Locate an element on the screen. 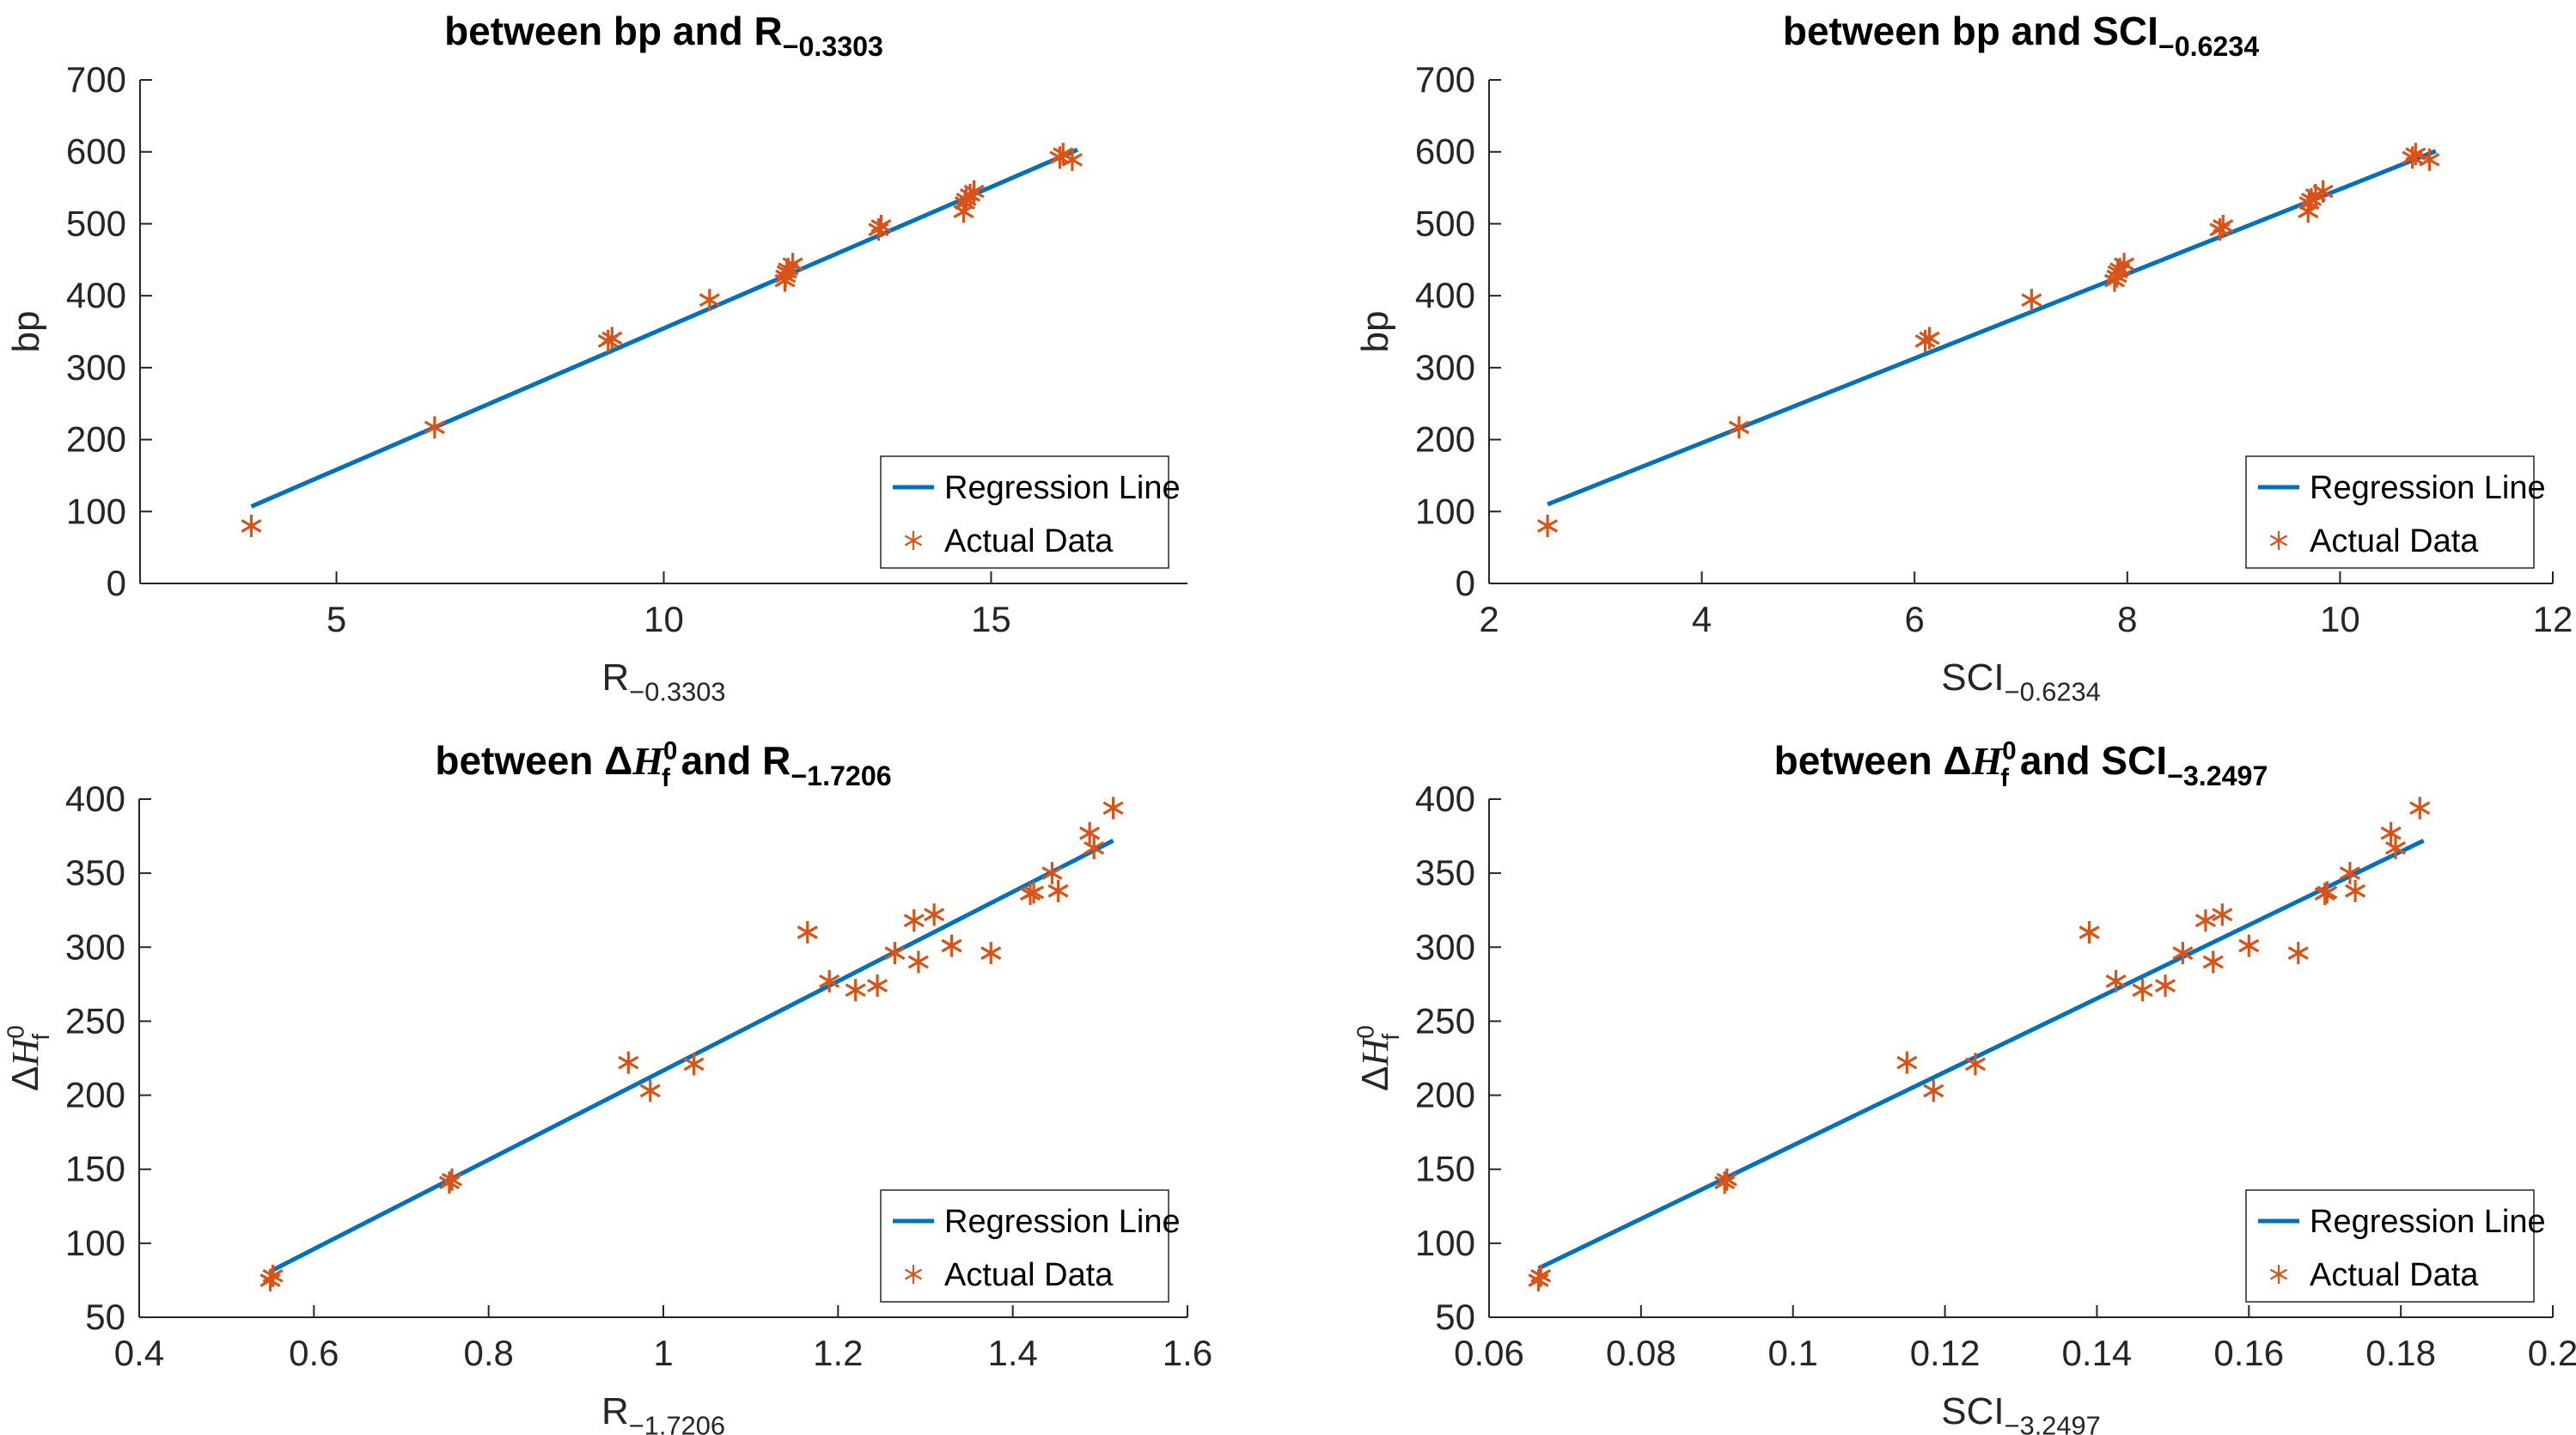  y-tick-label: 500 is located at coordinates (1445, 223).